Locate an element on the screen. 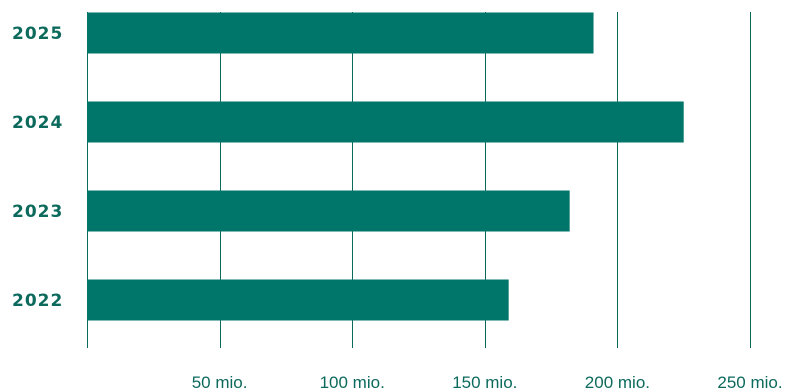 The height and width of the screenshot is (390, 801). bar-2023 is located at coordinates (328, 211).